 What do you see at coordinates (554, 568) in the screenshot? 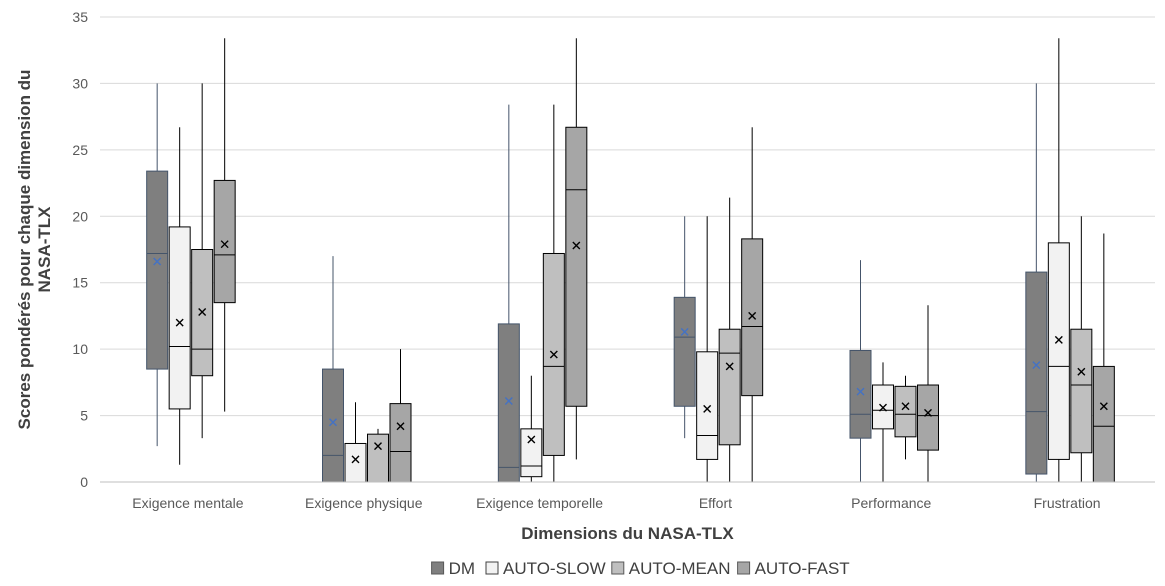
I see `legend-label: AUTO-SLOW` at bounding box center [554, 568].